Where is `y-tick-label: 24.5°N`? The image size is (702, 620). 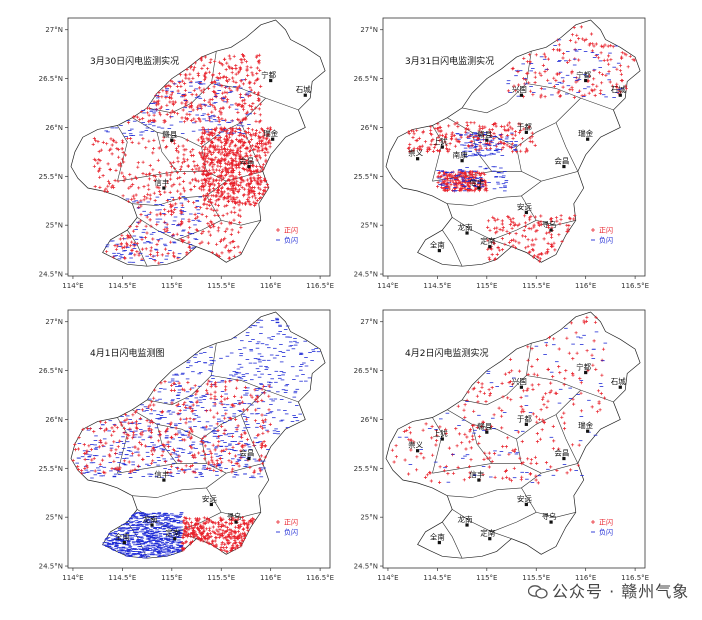 y-tick-label: 24.5°N is located at coordinates (366, 567).